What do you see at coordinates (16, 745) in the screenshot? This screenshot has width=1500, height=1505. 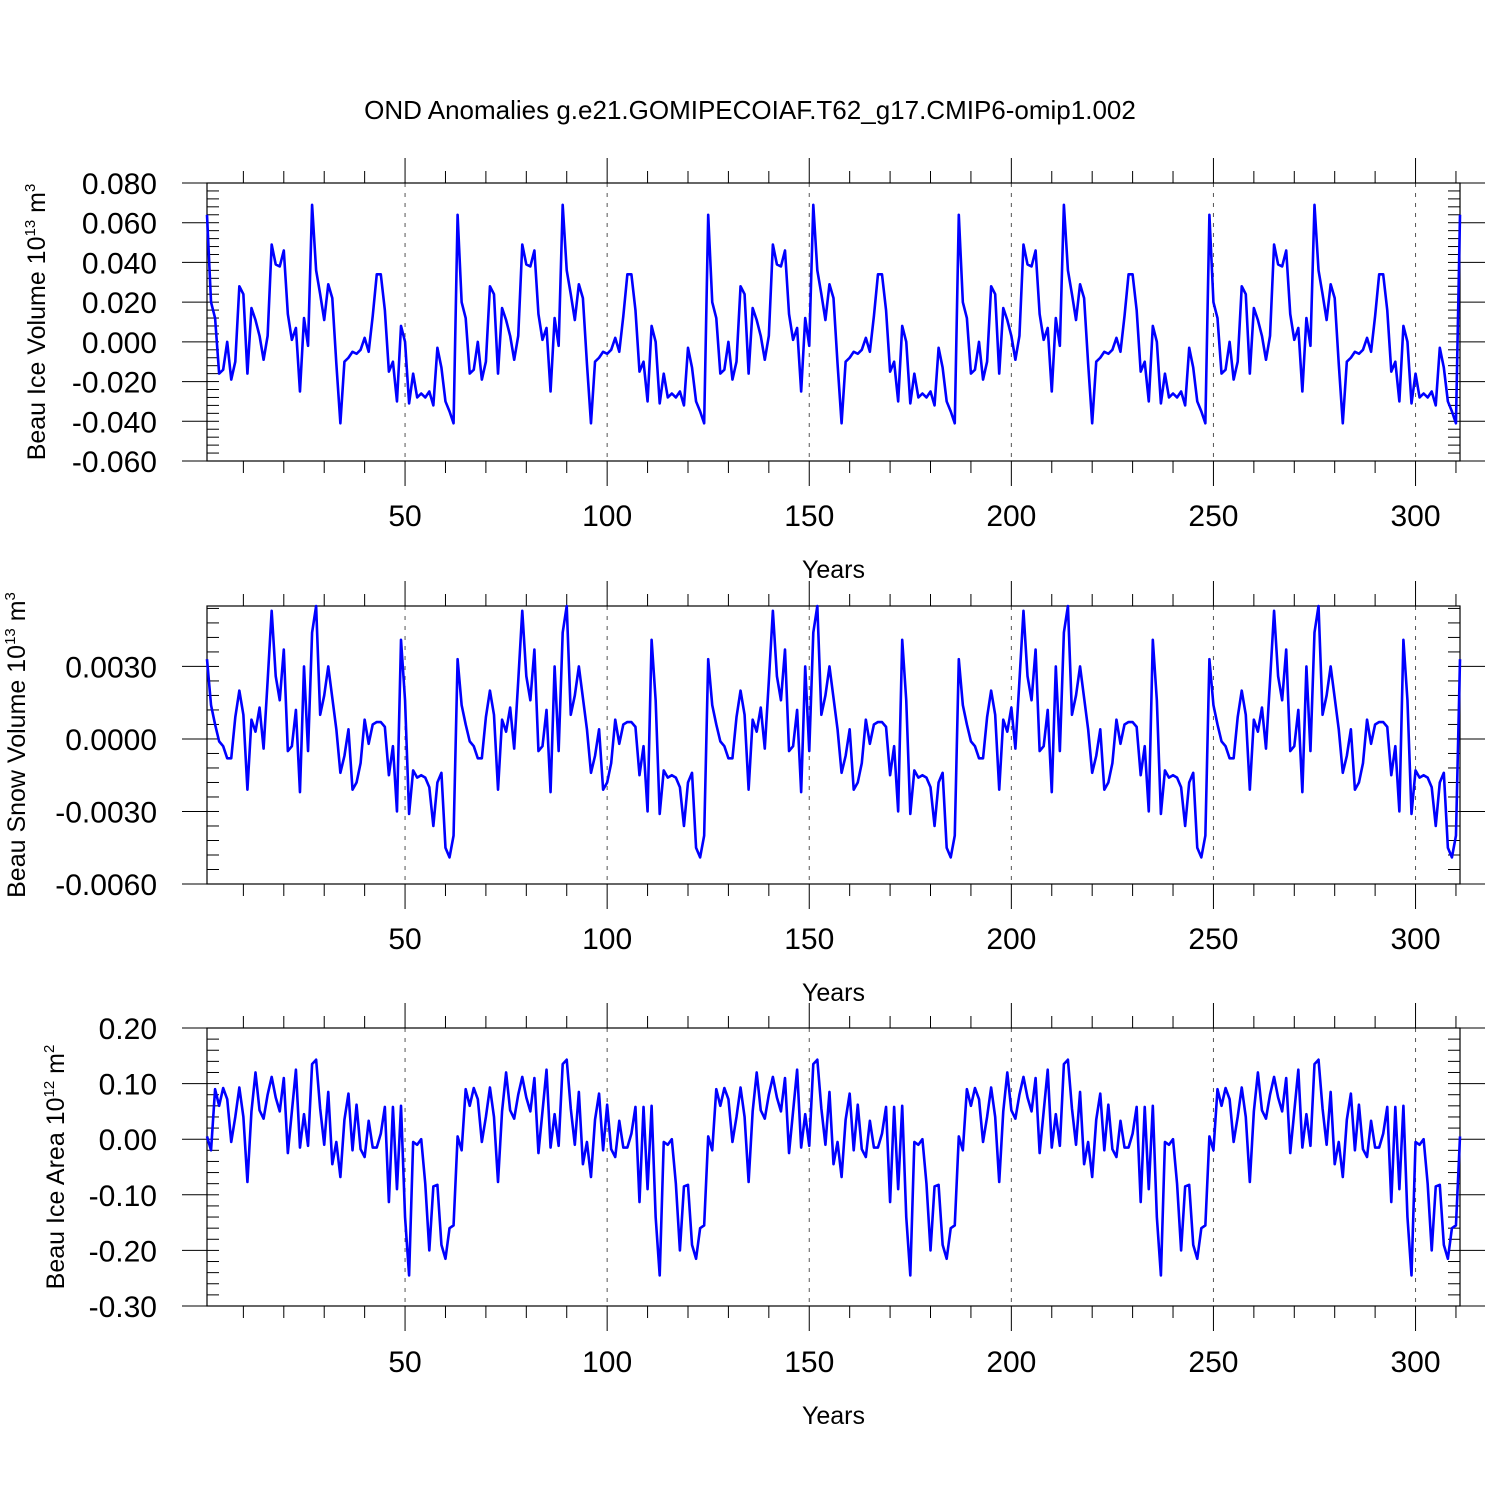 I see `y-axis-title: Beau Snow Volume 1013 m3` at bounding box center [16, 745].